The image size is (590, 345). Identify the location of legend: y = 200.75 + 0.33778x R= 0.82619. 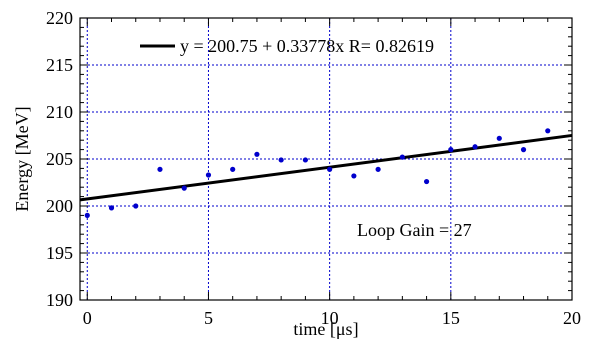
(287, 46).